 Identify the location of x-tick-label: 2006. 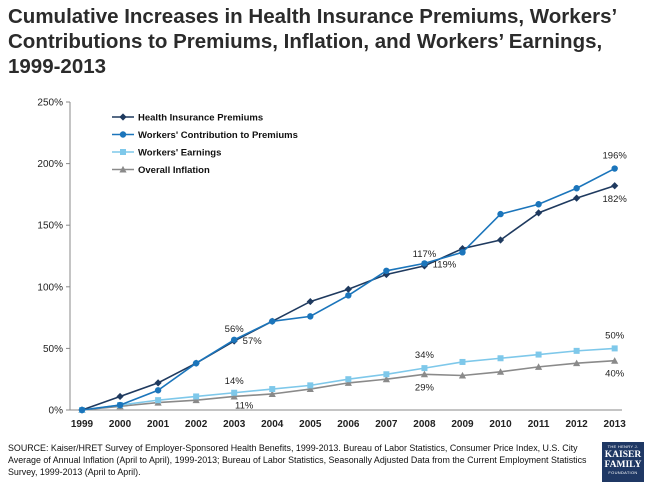
(348, 424).